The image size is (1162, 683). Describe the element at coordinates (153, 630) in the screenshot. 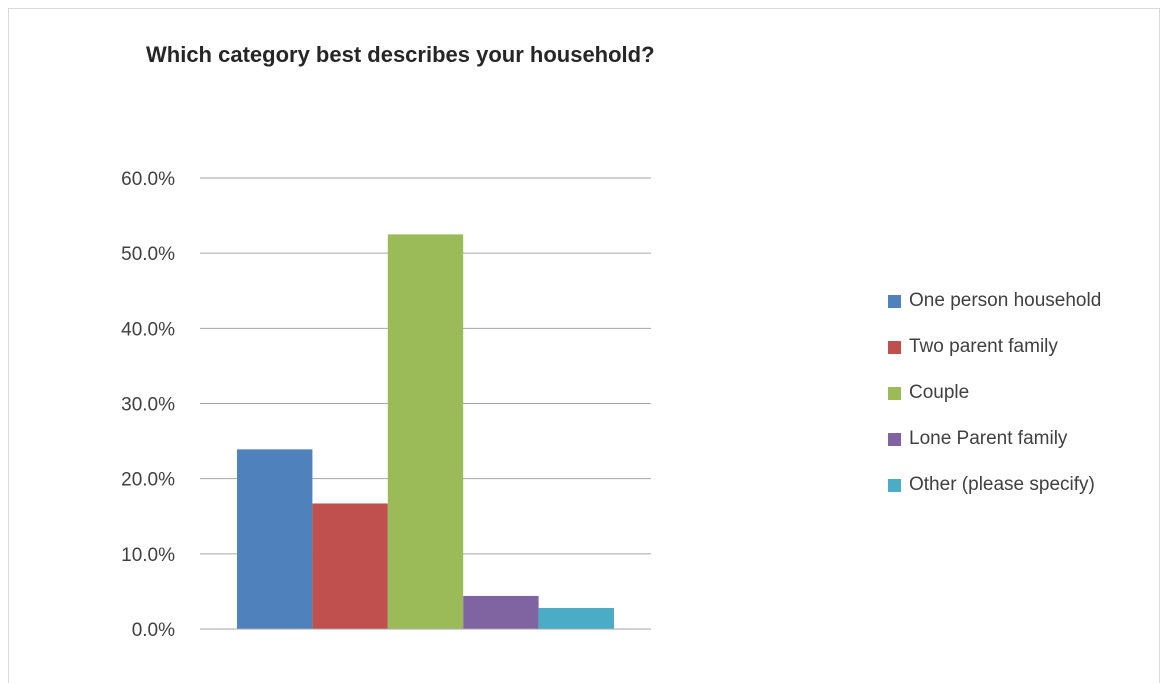

I see `y-tick-label: 0.0%` at that location.